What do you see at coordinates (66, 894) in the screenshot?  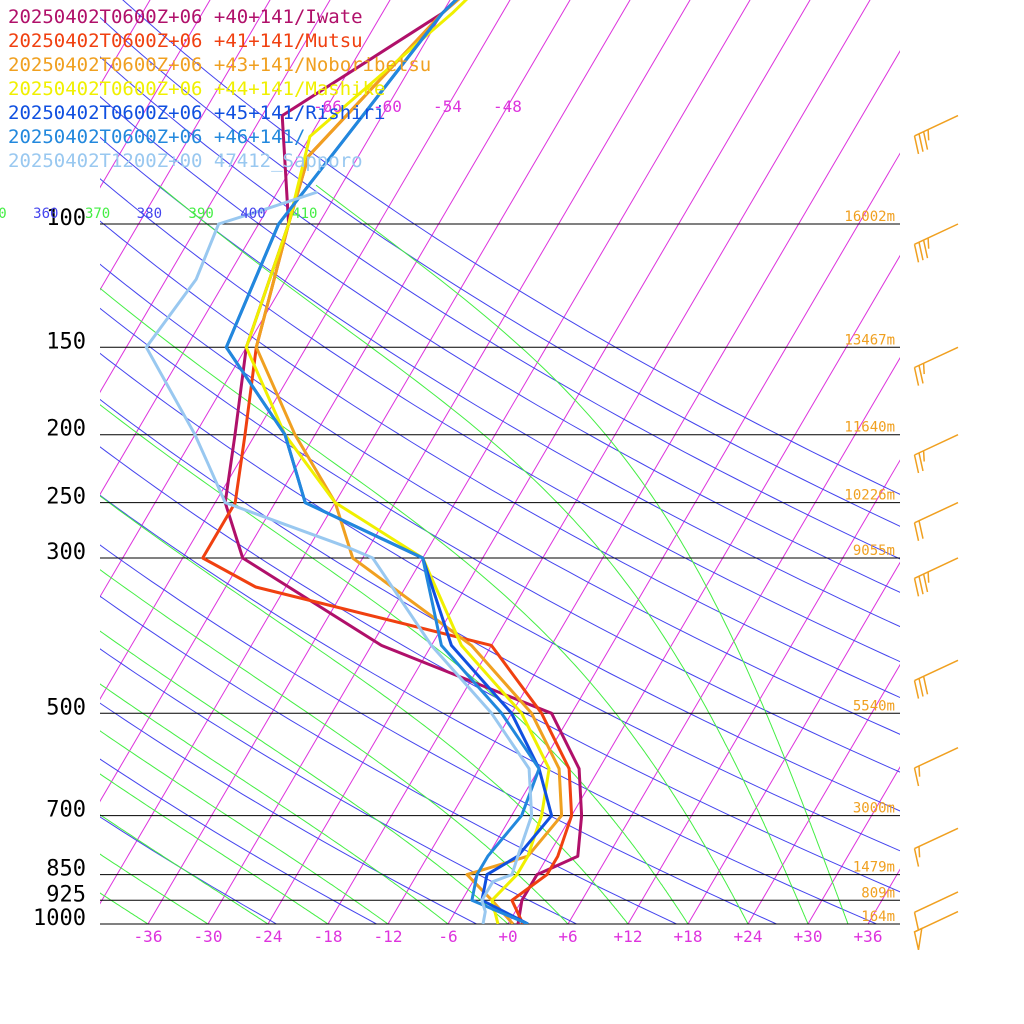 I see `pressure-tick-label: 925` at bounding box center [66, 894].